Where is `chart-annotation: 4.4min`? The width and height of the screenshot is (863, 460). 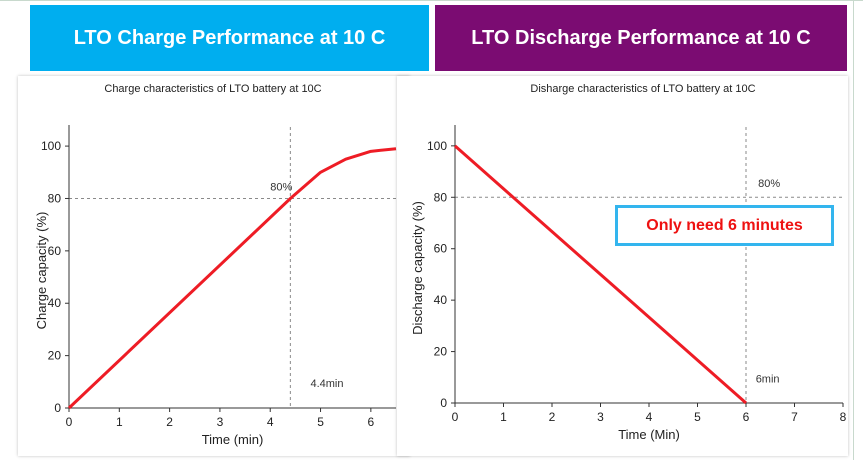
chart-annotation: 4.4min is located at coordinates (326, 384).